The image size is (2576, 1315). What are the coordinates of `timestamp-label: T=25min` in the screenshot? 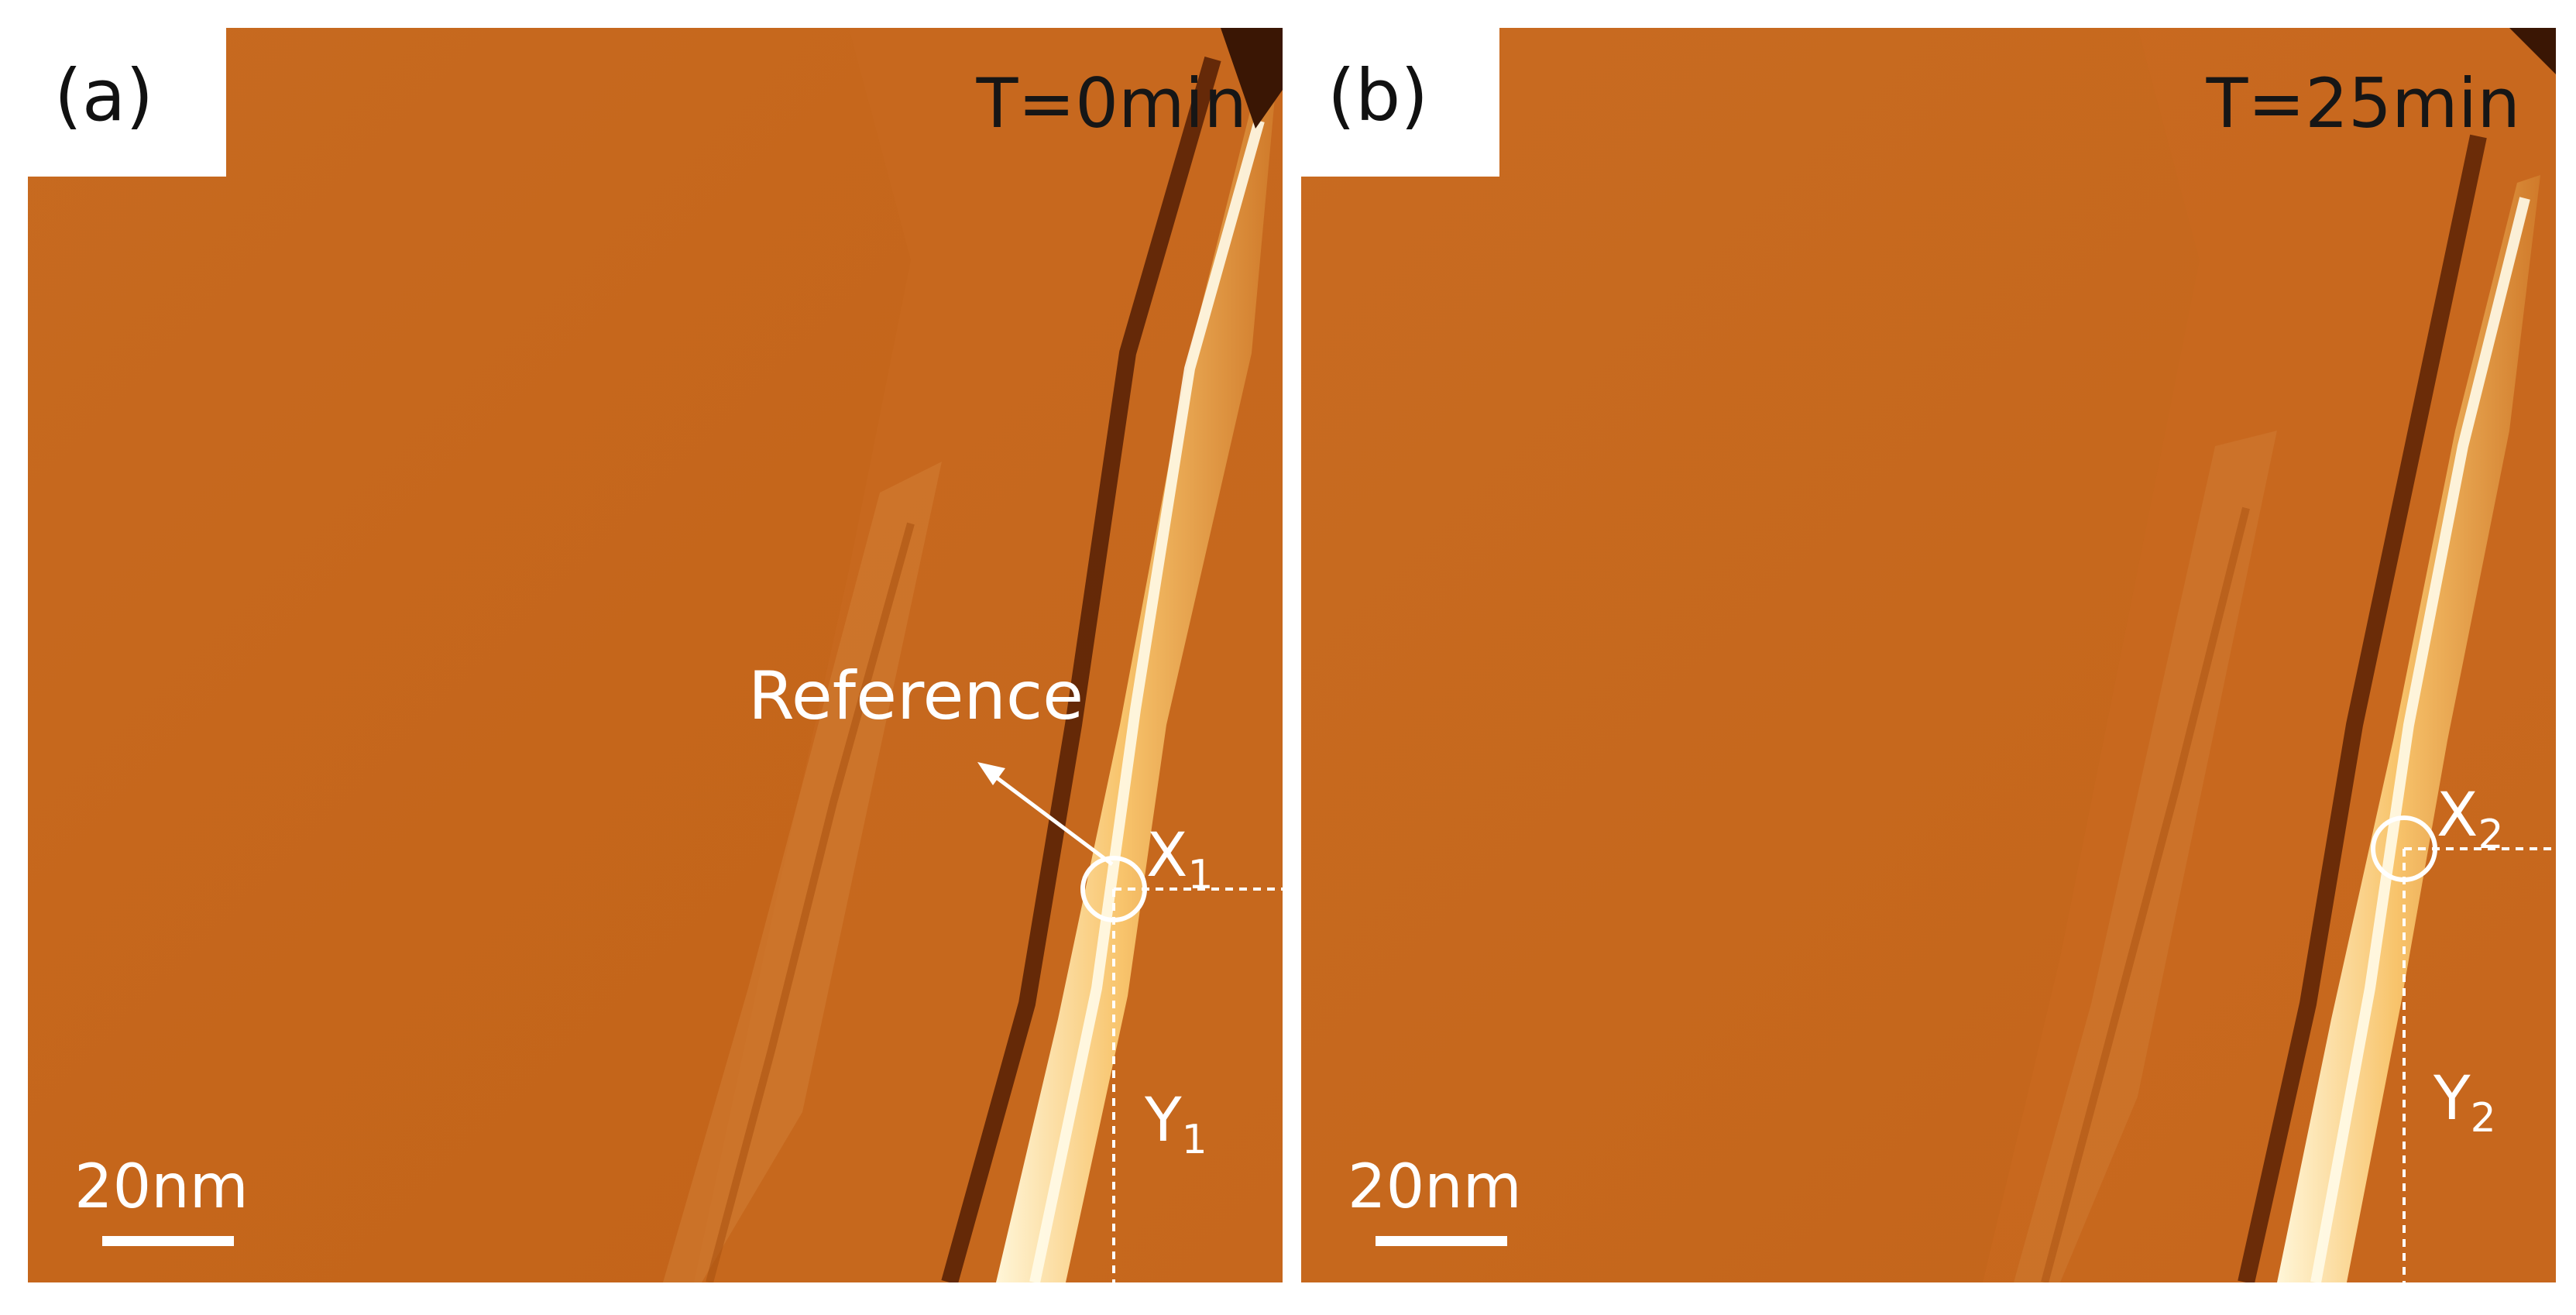 It's located at (2363, 104).